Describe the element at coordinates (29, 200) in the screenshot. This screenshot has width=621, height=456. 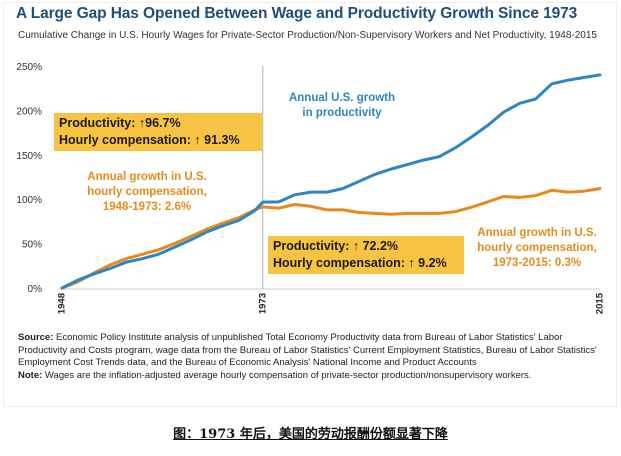
I see `y-tick-label: 100%` at that location.